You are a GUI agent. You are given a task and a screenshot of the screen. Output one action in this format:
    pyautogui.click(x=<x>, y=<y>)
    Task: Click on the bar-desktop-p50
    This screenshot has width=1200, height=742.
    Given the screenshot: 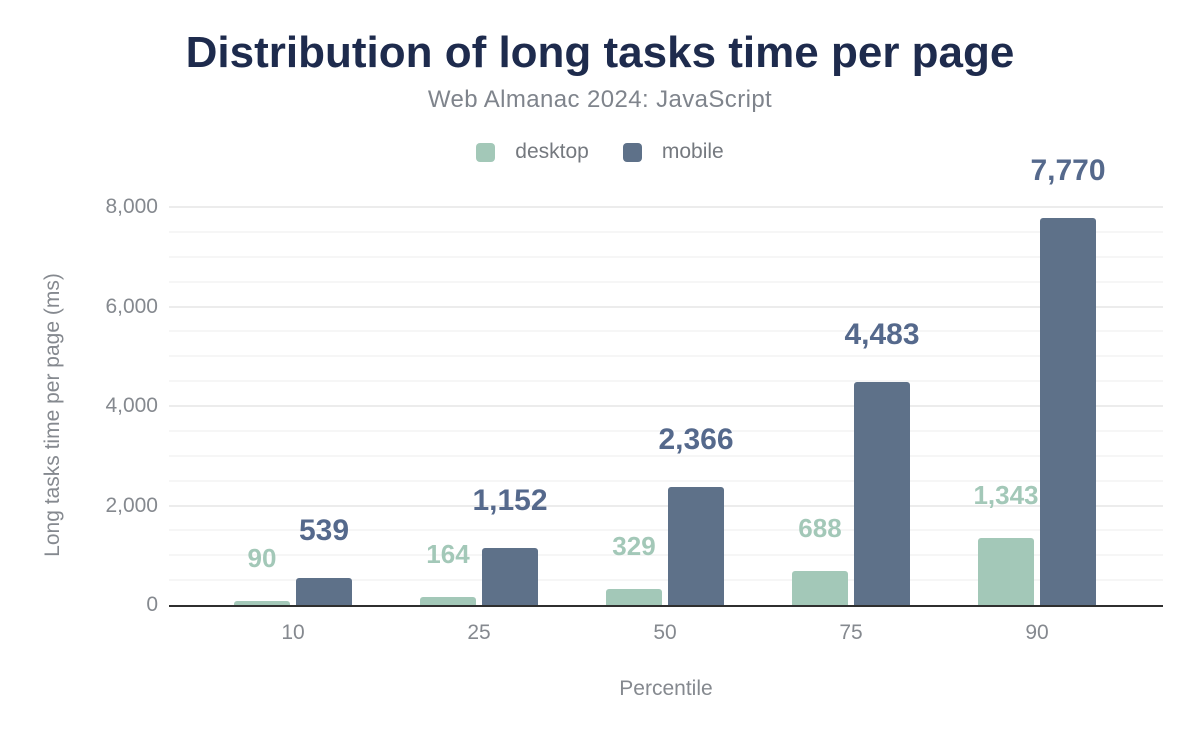 What is the action you would take?
    pyautogui.click(x=634, y=596)
    